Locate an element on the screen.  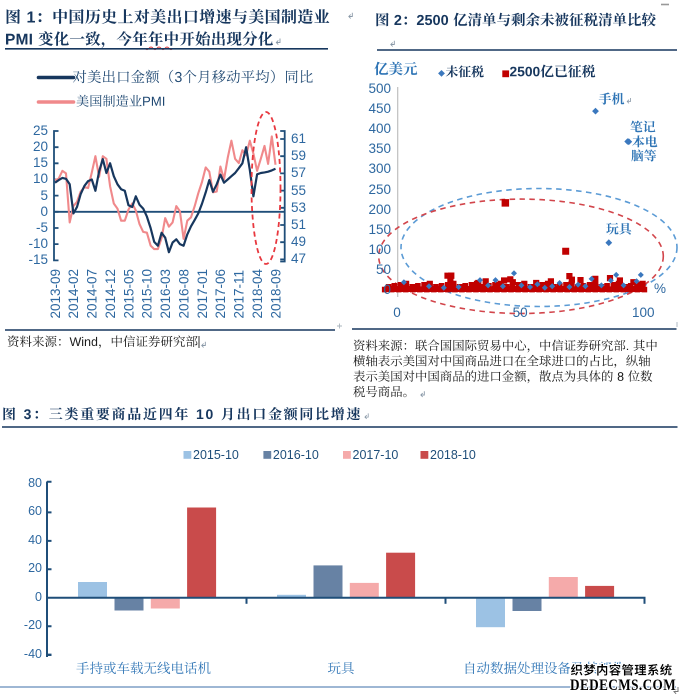
svg-text: 2018-09 is located at coordinates (275, 294).